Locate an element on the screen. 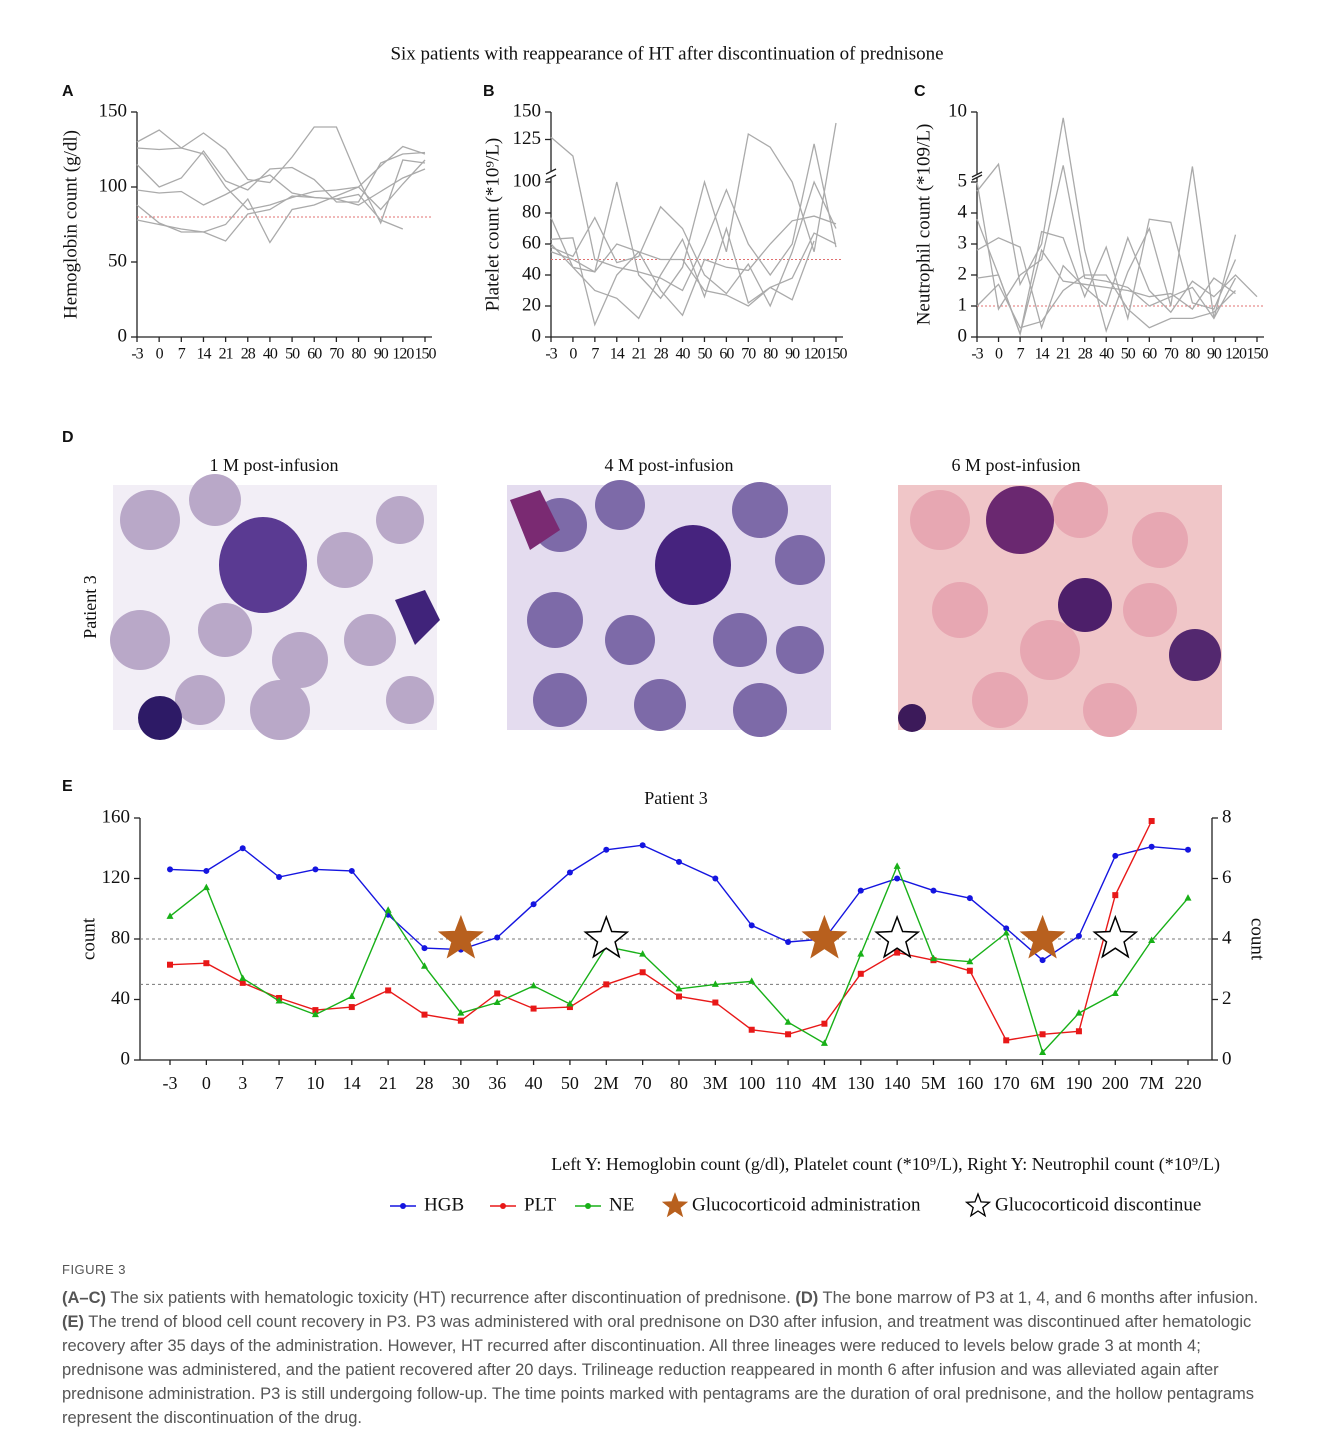 Image resolution: width=1322 pixels, height=1430 pixels. y-tick-label: 125 is located at coordinates (527, 138).